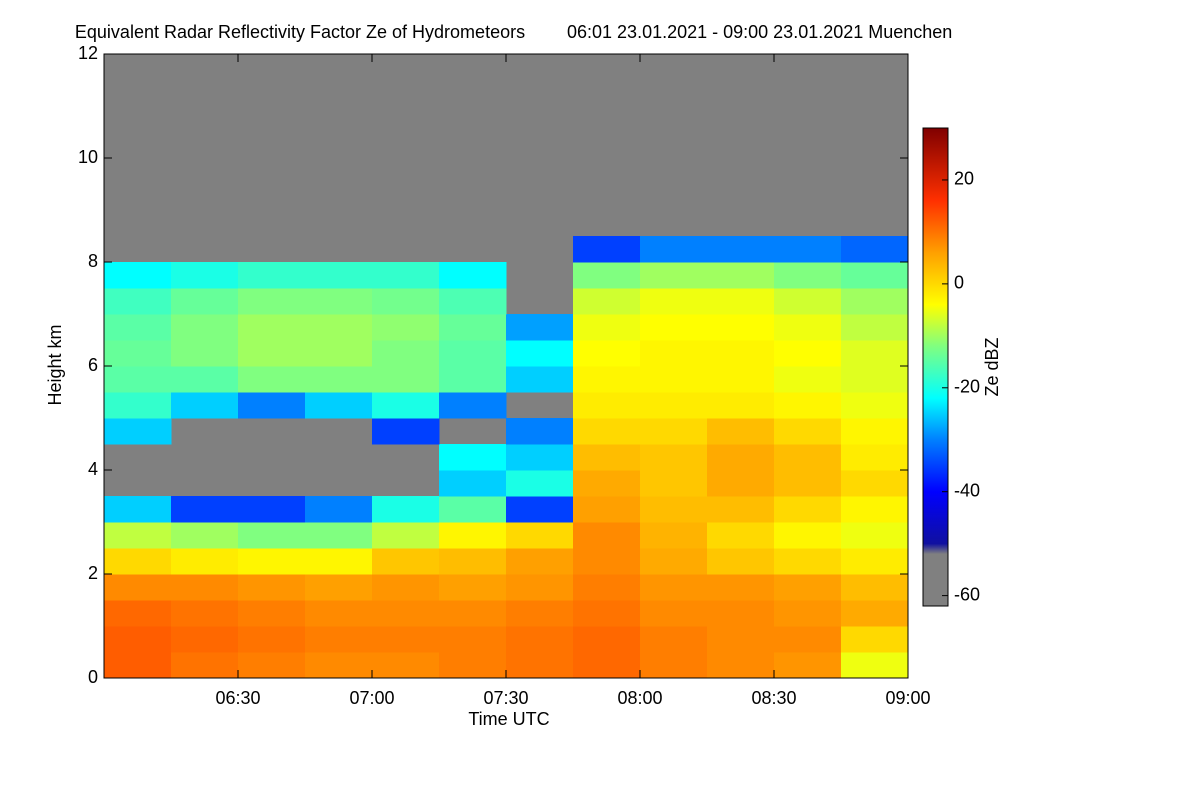 The width and height of the screenshot is (1200, 800). What do you see at coordinates (935, 367) in the screenshot?
I see `colorbar` at bounding box center [935, 367].